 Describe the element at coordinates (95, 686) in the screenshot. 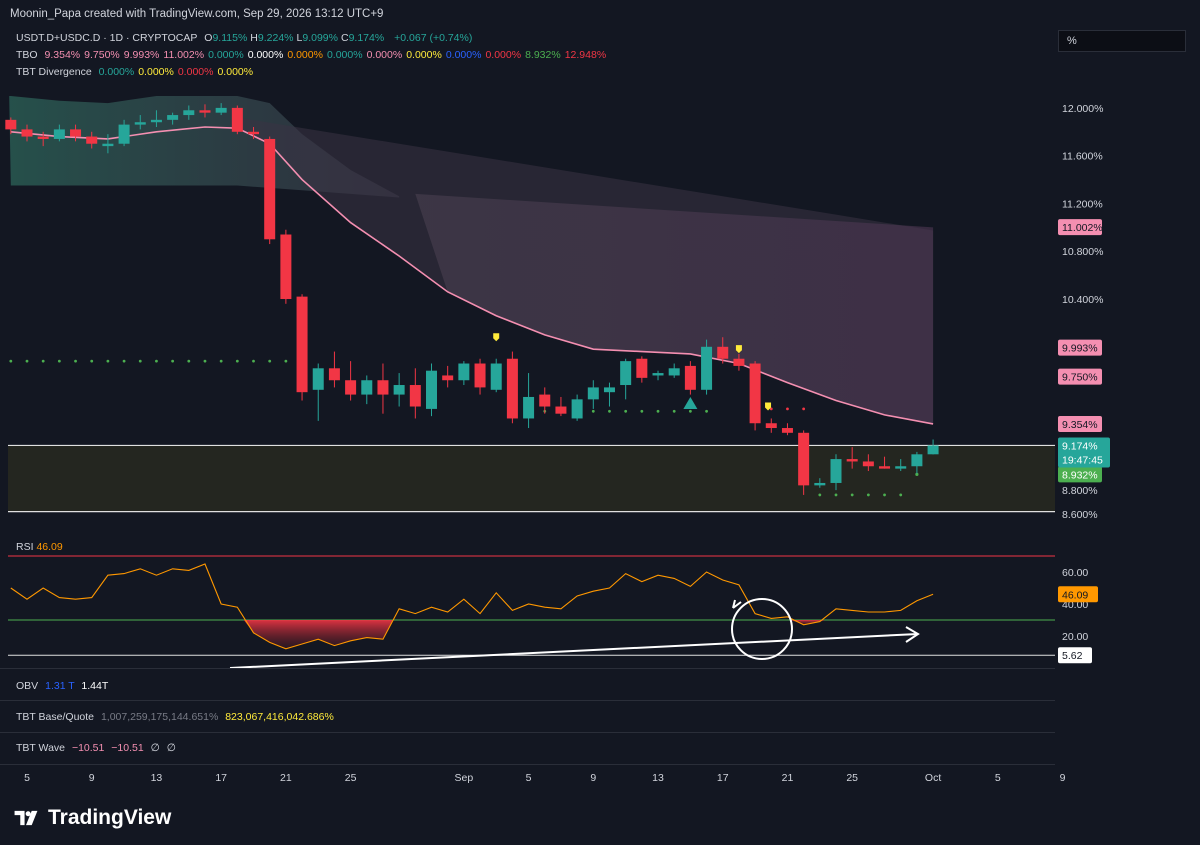

I see `obv-value-2: 1.44T` at that location.